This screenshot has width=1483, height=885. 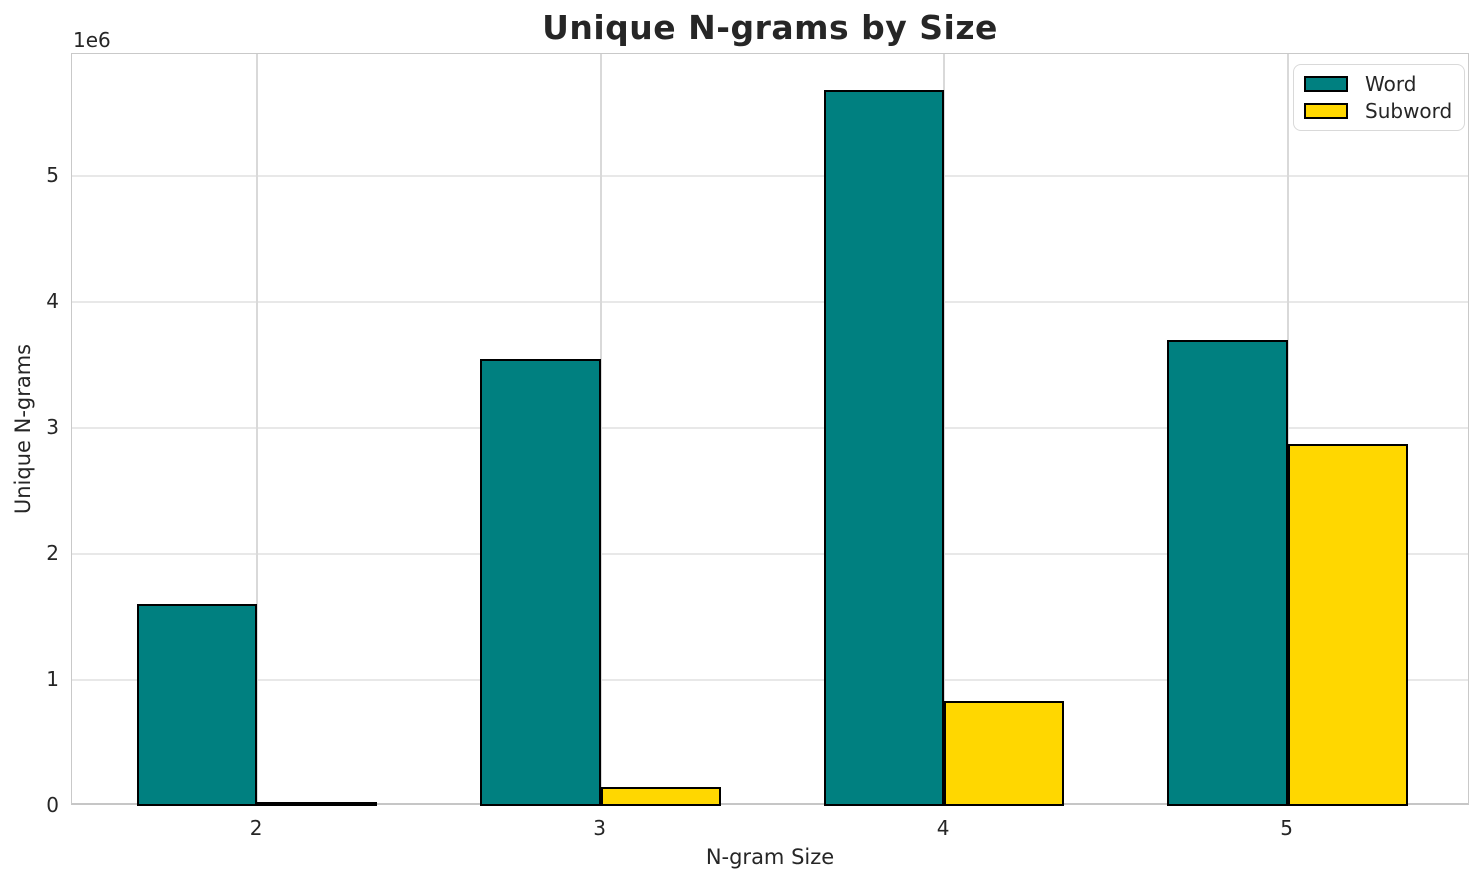 I want to click on chart-title: Unique N-grams by Size, so click(x=770, y=27).